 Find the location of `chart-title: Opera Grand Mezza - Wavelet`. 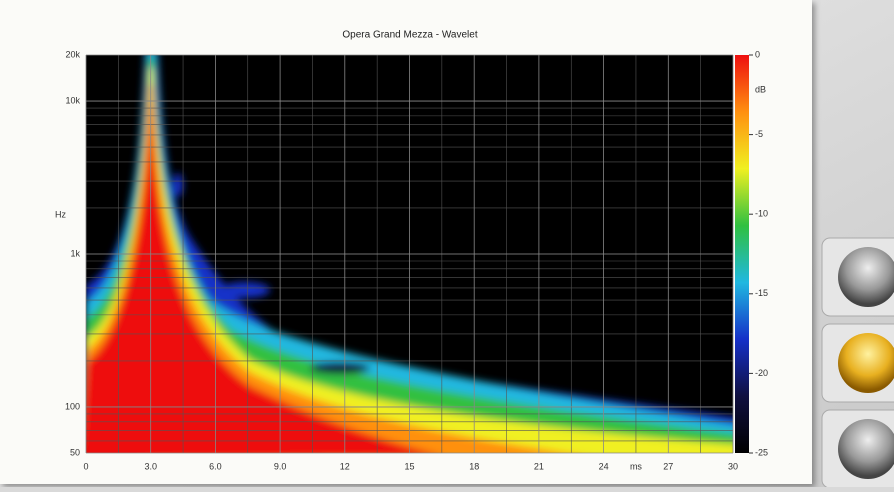

chart-title: Opera Grand Mezza - Wavelet is located at coordinates (409, 35).